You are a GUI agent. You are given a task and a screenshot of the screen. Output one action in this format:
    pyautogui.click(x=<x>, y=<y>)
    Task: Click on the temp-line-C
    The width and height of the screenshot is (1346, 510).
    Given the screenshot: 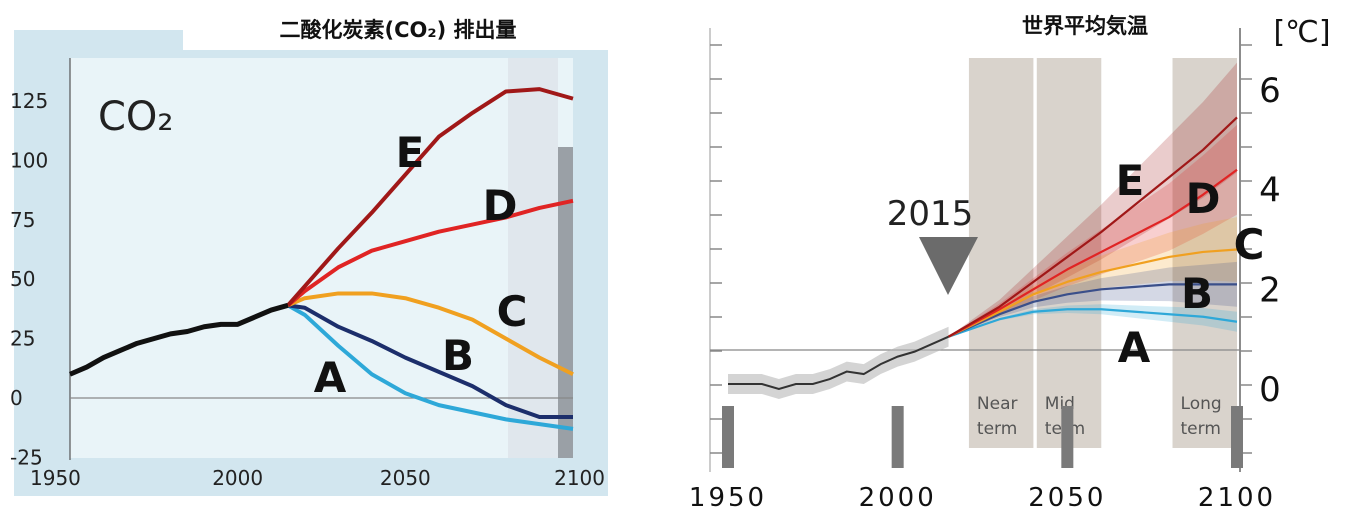 What is the action you would take?
    pyautogui.click(x=1093, y=293)
    